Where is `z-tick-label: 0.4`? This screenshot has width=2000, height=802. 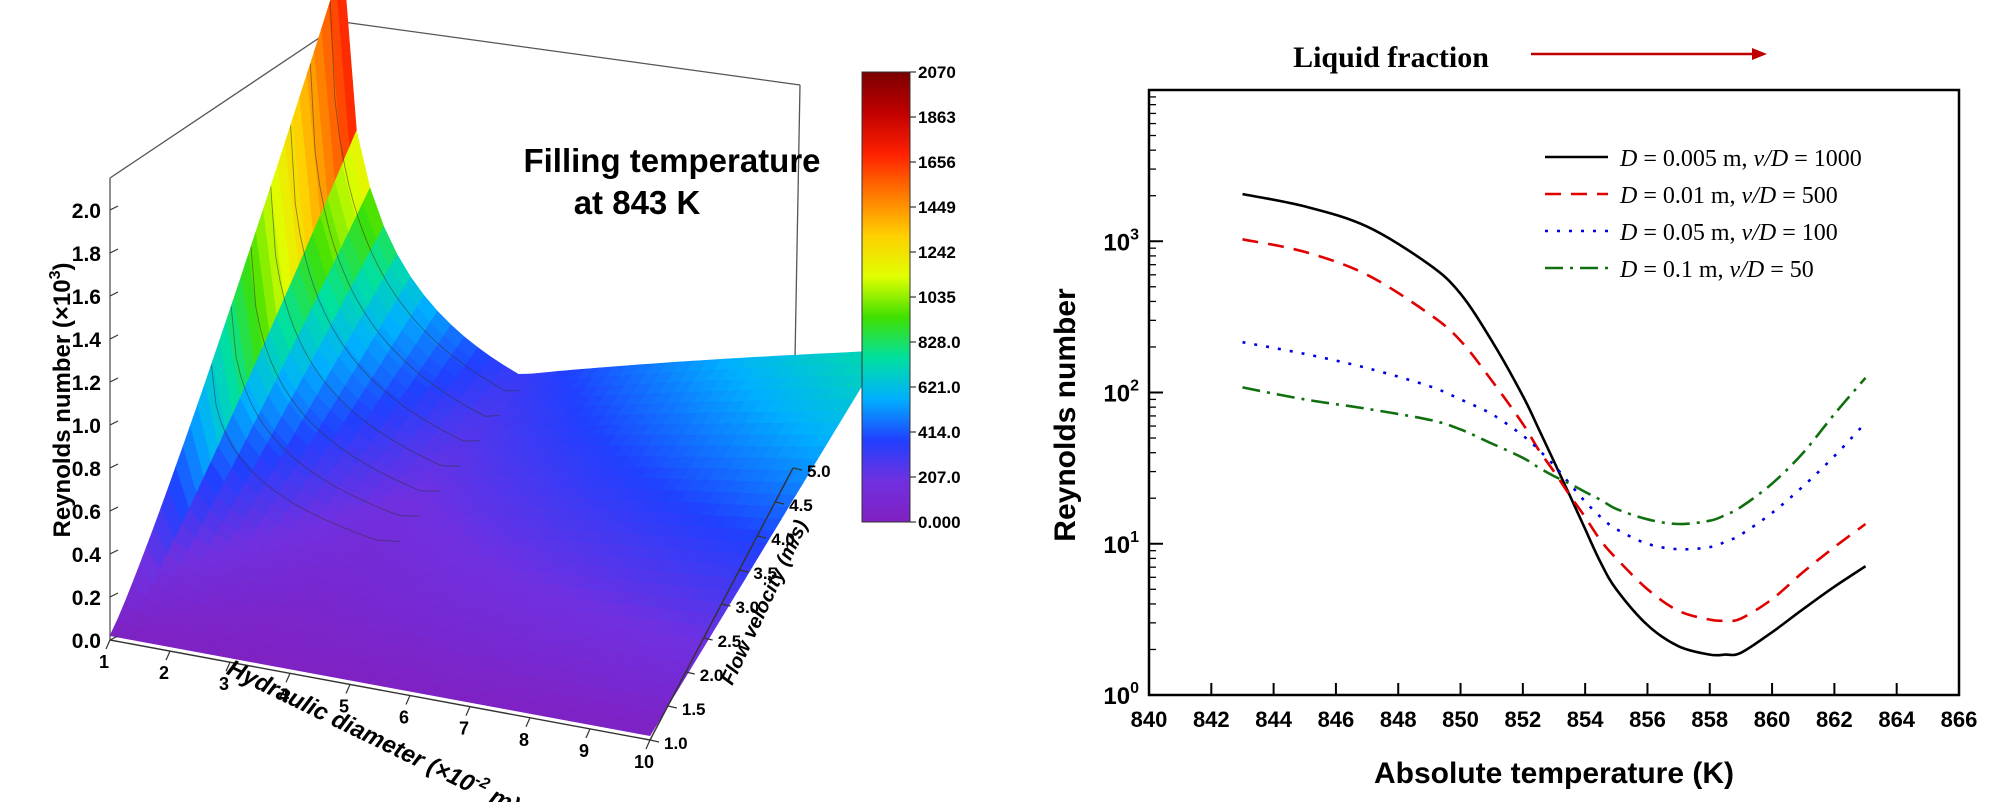 z-tick-label: 0.4 is located at coordinates (87, 555).